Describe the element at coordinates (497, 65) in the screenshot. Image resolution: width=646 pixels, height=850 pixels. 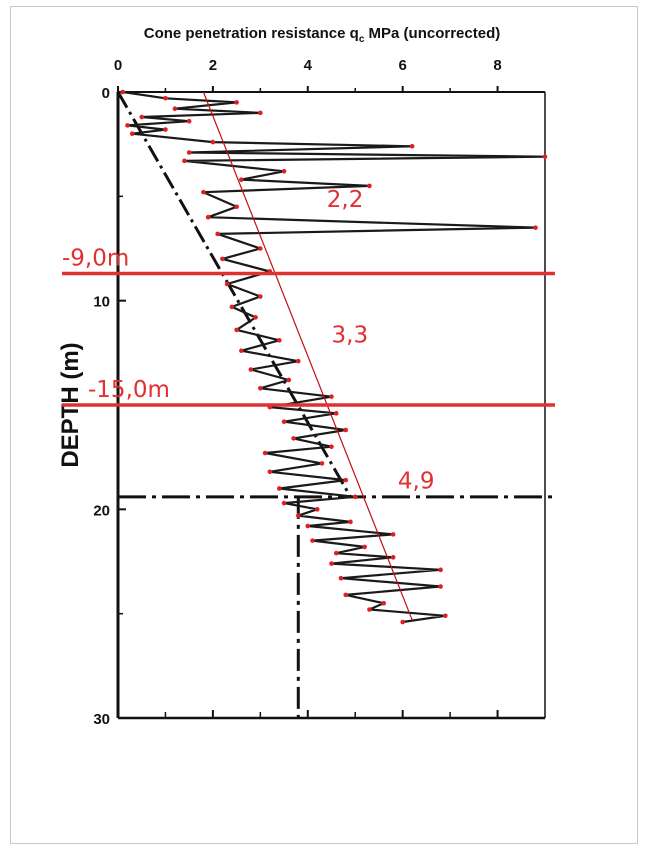
I see `x-tick-label-8: 8` at that location.